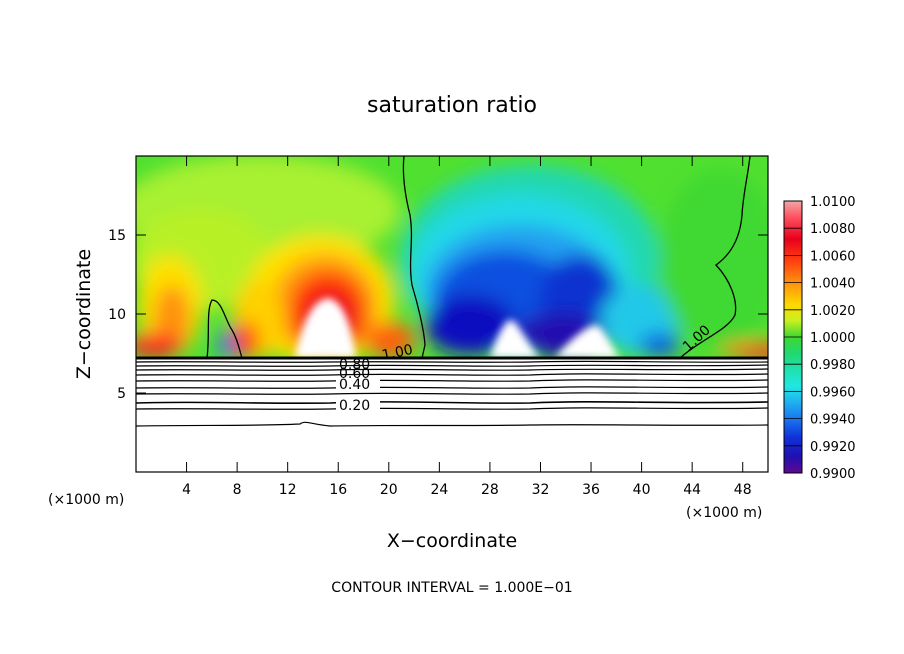  What do you see at coordinates (389, 490) in the screenshot?
I see `x-tick-label: 20` at bounding box center [389, 490].